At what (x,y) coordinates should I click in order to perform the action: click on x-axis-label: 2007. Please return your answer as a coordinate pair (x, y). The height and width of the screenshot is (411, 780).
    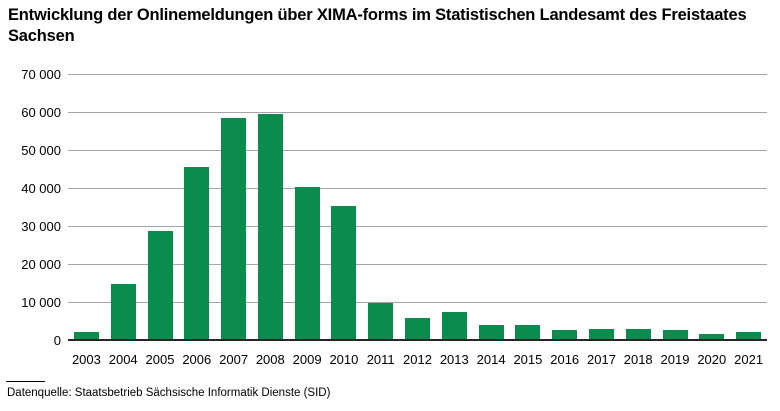
    Looking at the image, I should click on (234, 359).